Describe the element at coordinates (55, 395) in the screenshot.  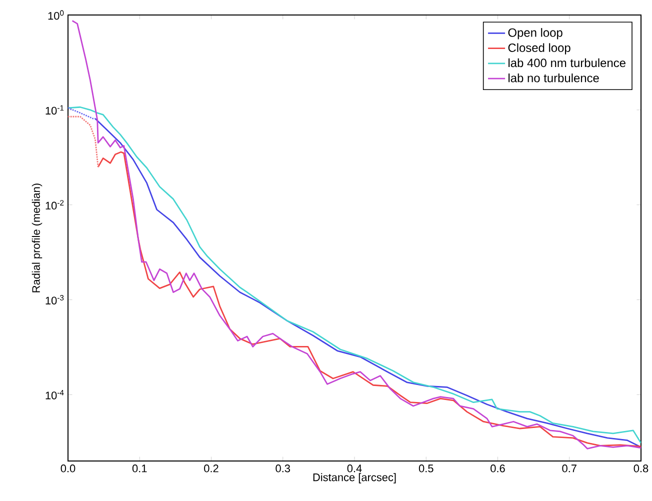
I see `y-tick-label: 10$^{-4}$` at that location.